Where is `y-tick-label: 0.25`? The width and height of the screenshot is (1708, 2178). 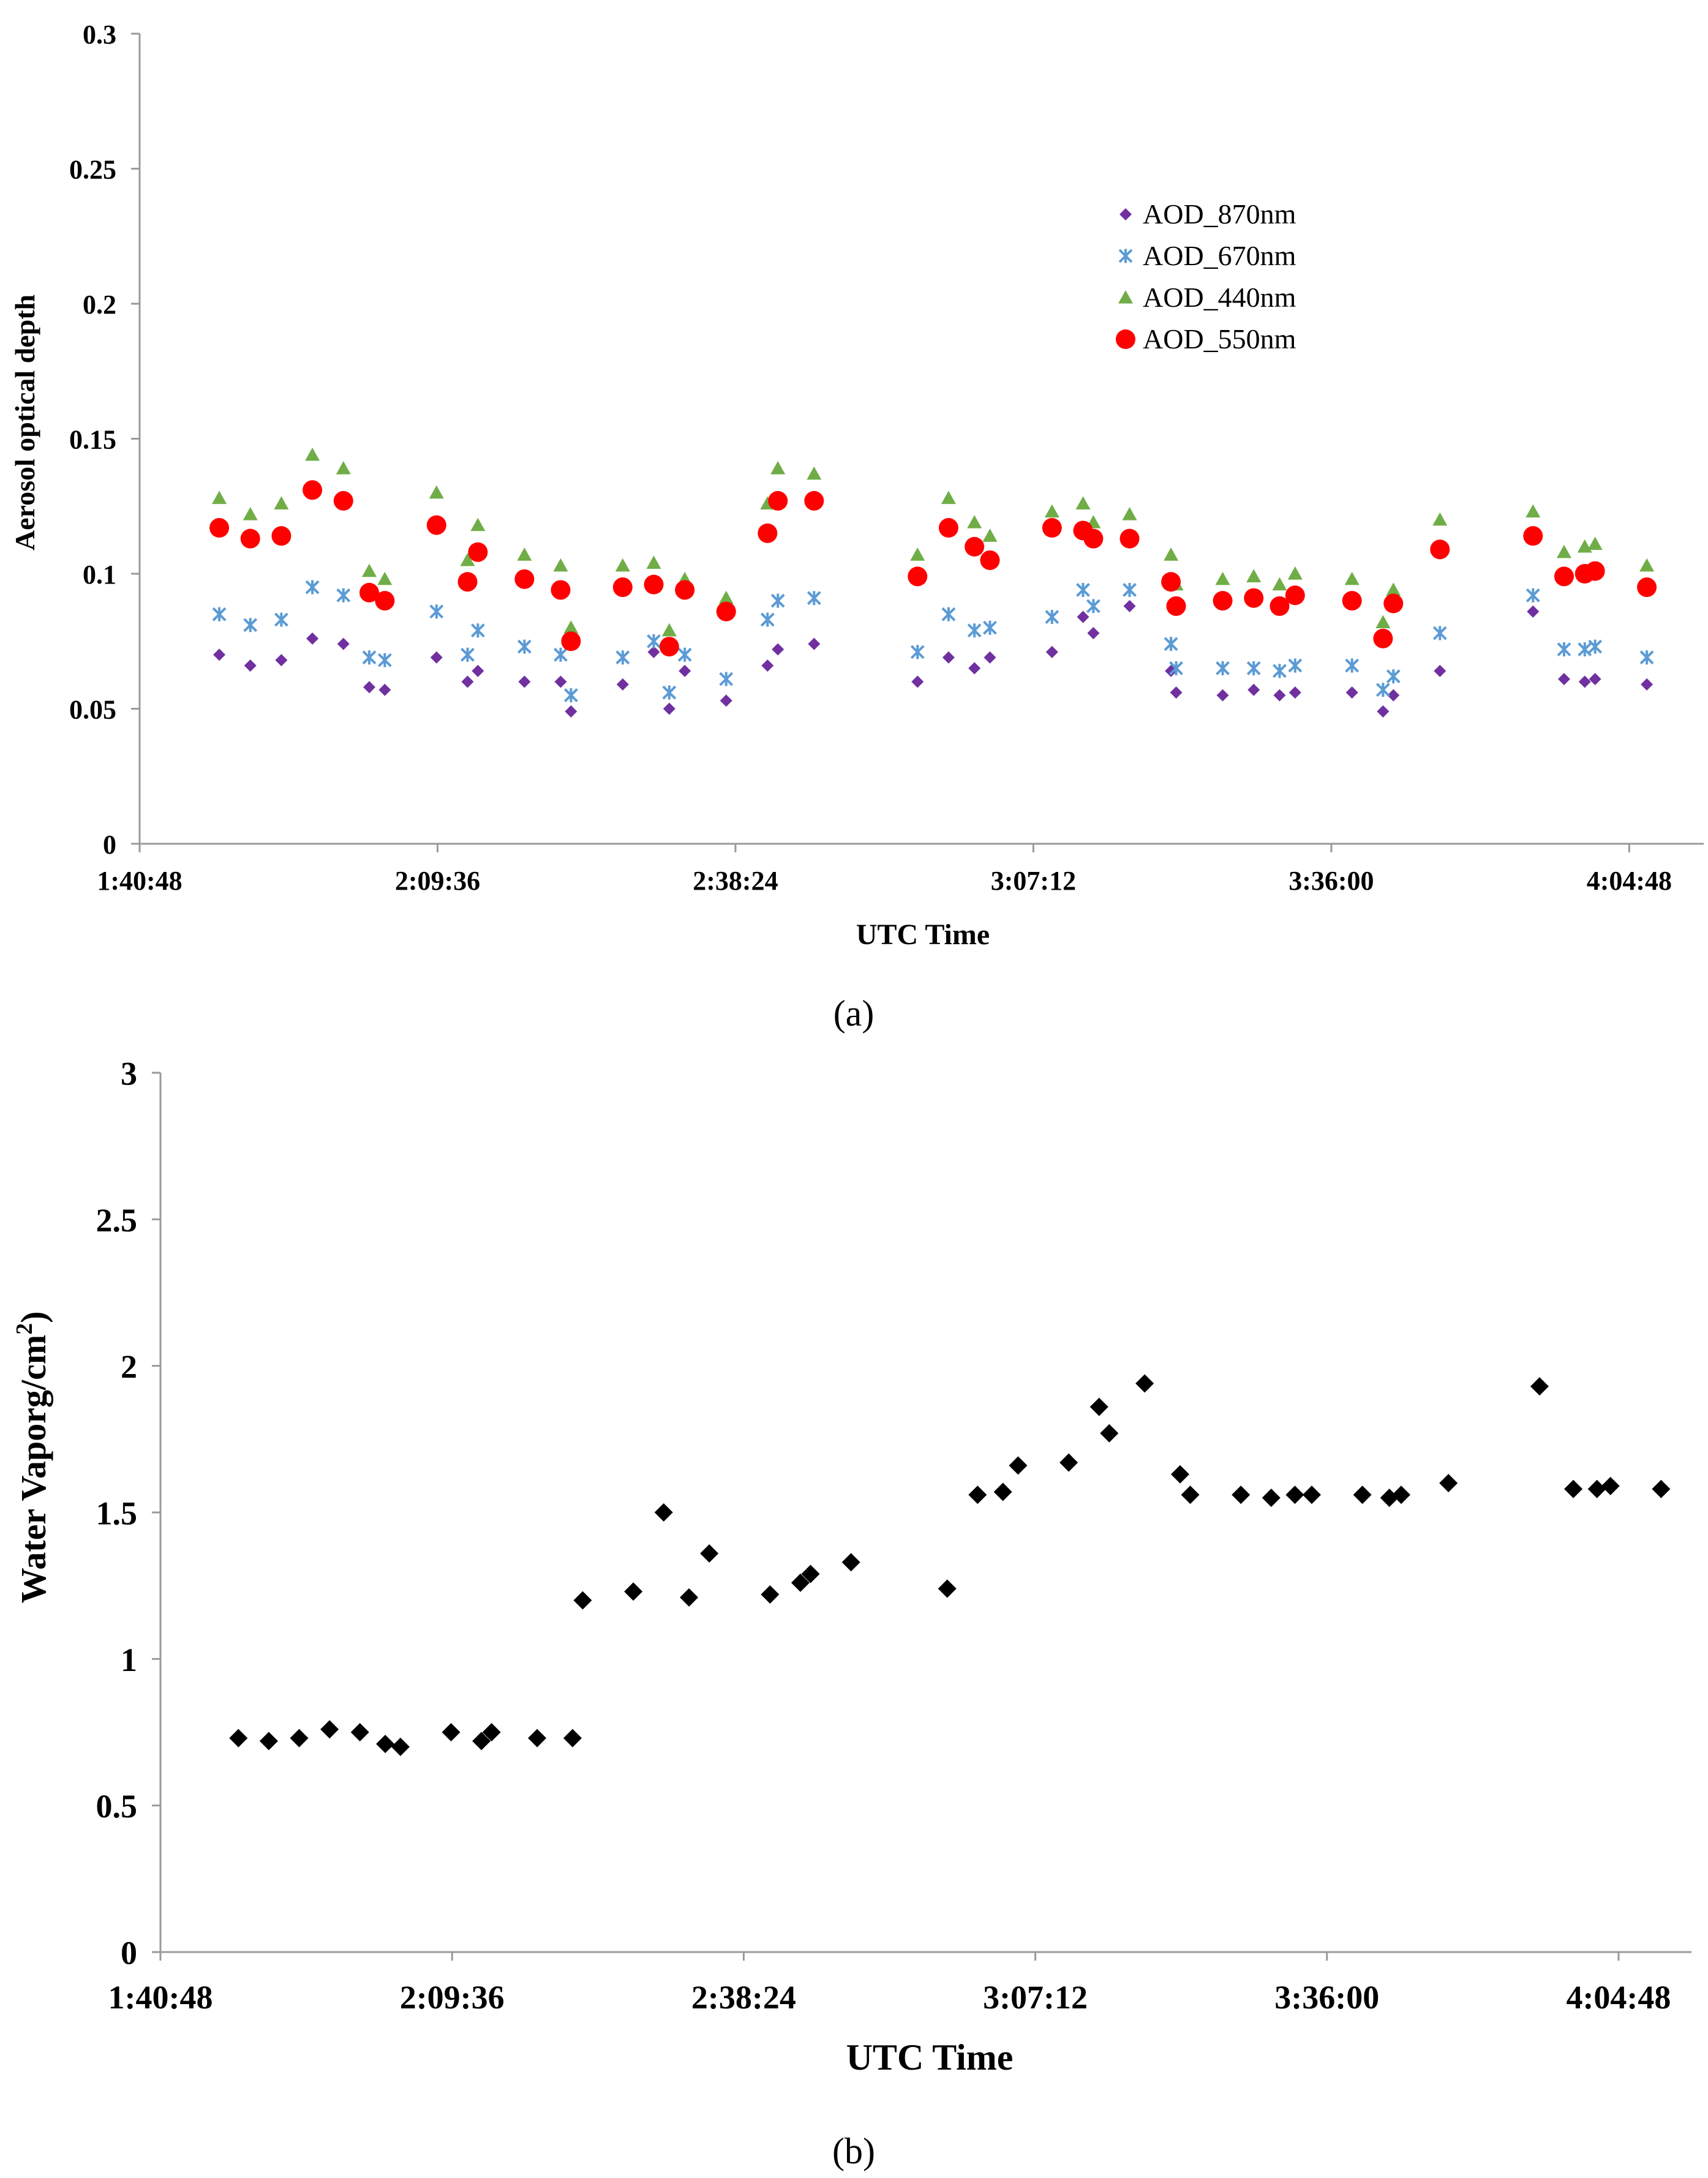 y-tick-label: 0.25 is located at coordinates (93, 169).